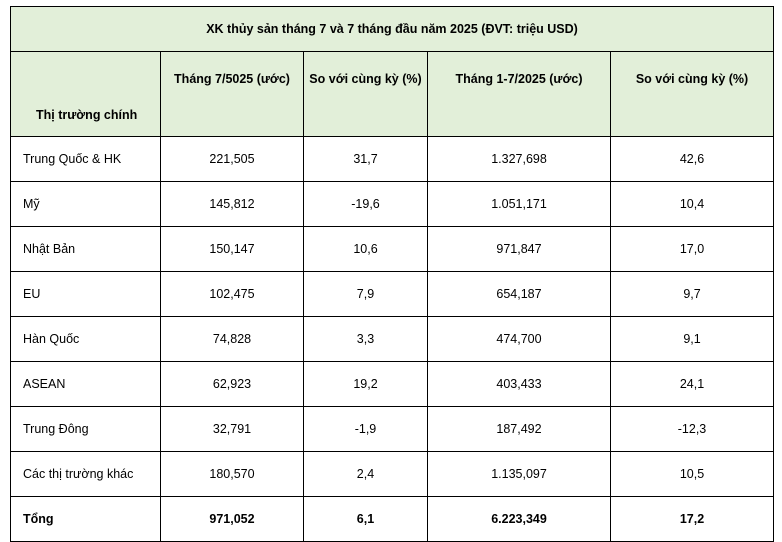  Describe the element at coordinates (692, 249) in the screenshot. I see `cell-ytd-yoy: 17,0` at that location.